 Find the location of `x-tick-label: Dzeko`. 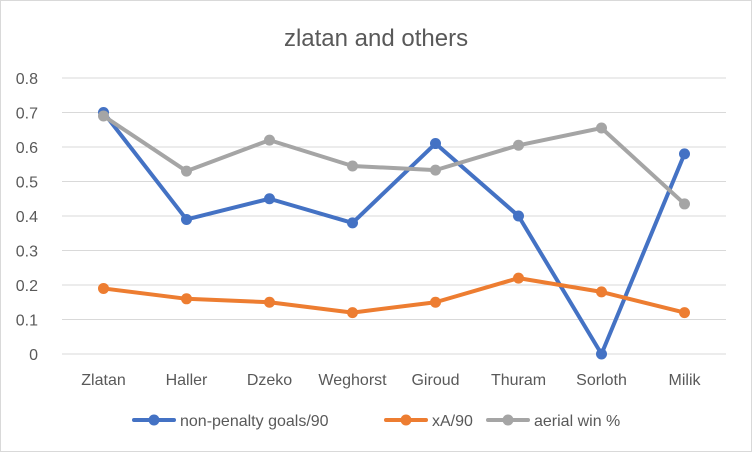

x-tick-label: Dzeko is located at coordinates (269, 380).